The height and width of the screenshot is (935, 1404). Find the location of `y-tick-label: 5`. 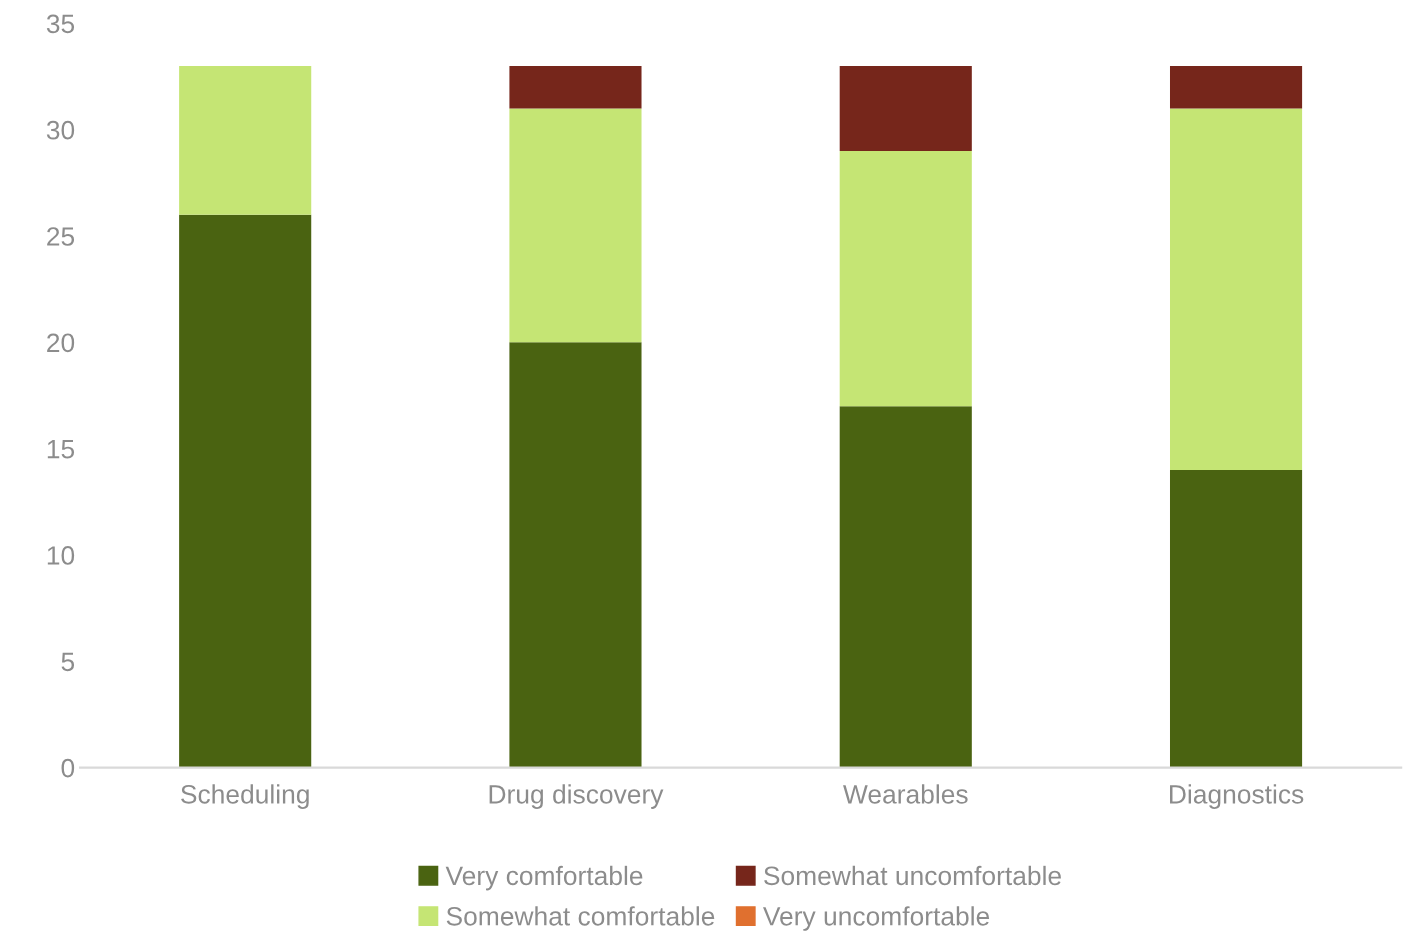

y-tick-label: 5 is located at coordinates (68, 662).